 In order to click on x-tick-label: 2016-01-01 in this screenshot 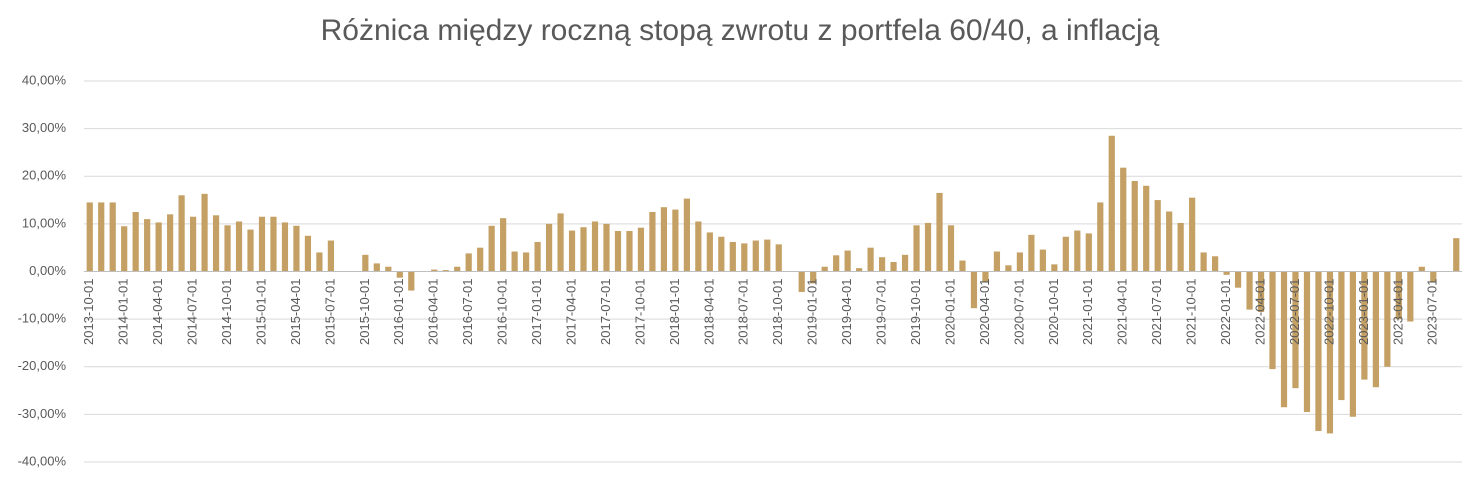, I will do `click(398, 312)`.